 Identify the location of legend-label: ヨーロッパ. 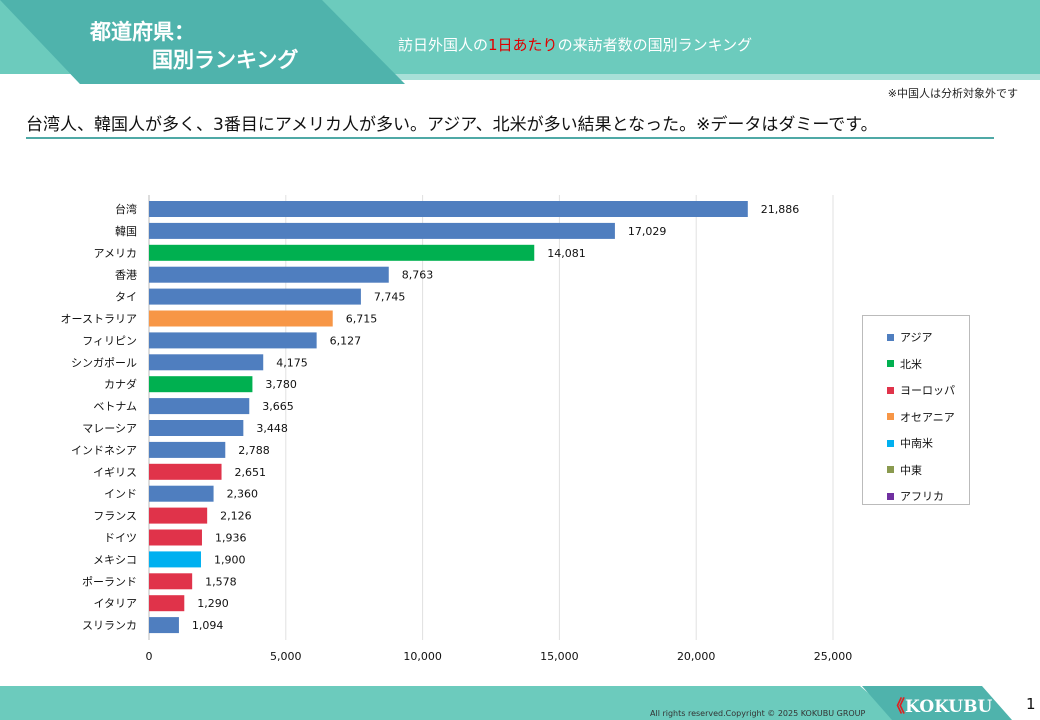
(927, 391).